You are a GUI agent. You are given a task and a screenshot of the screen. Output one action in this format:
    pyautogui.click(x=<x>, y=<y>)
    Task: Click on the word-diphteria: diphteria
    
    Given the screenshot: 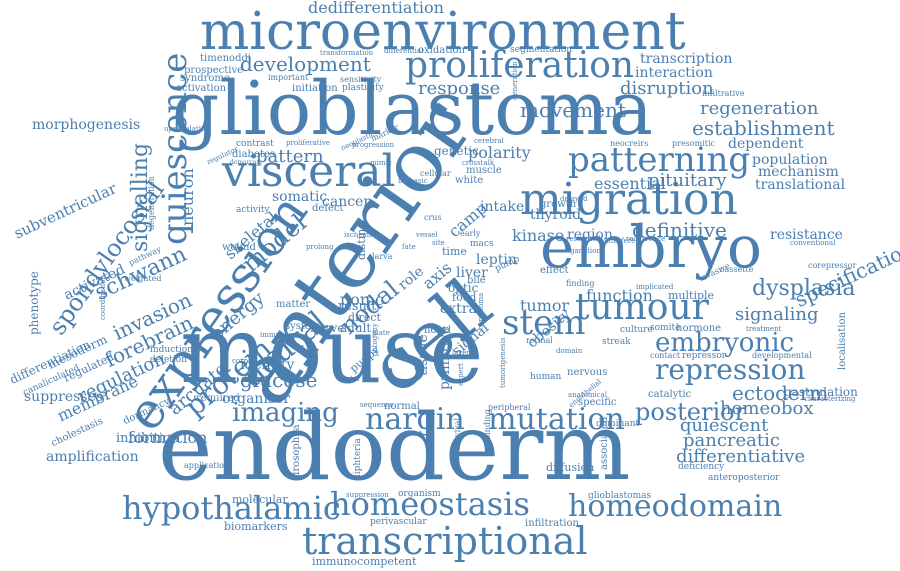 What is the action you would take?
    pyautogui.click(x=358, y=459)
    